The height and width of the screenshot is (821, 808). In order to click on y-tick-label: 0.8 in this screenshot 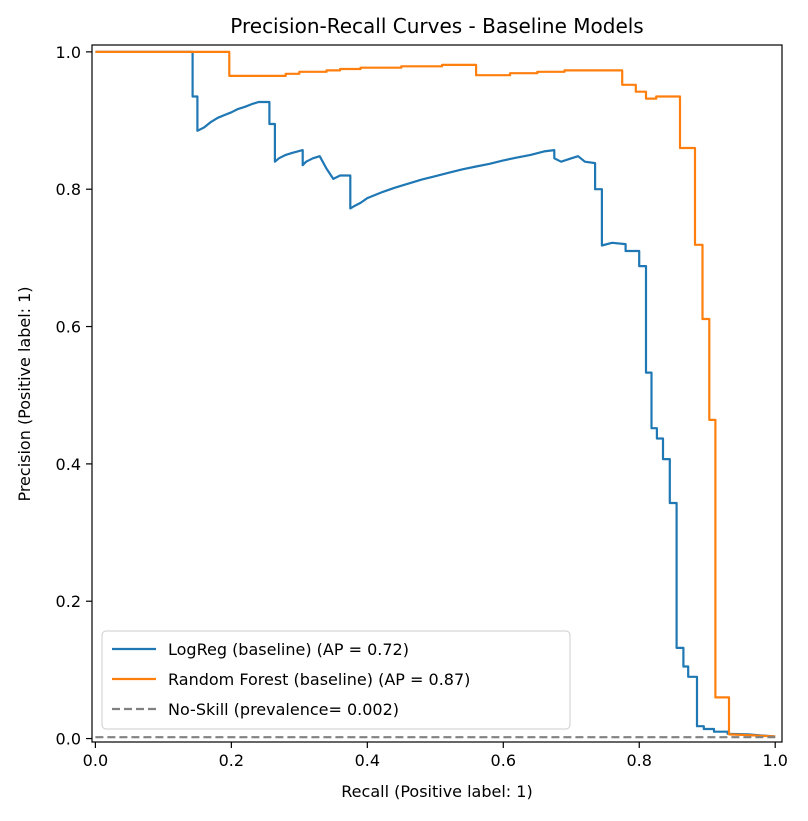, I will do `click(68, 189)`.